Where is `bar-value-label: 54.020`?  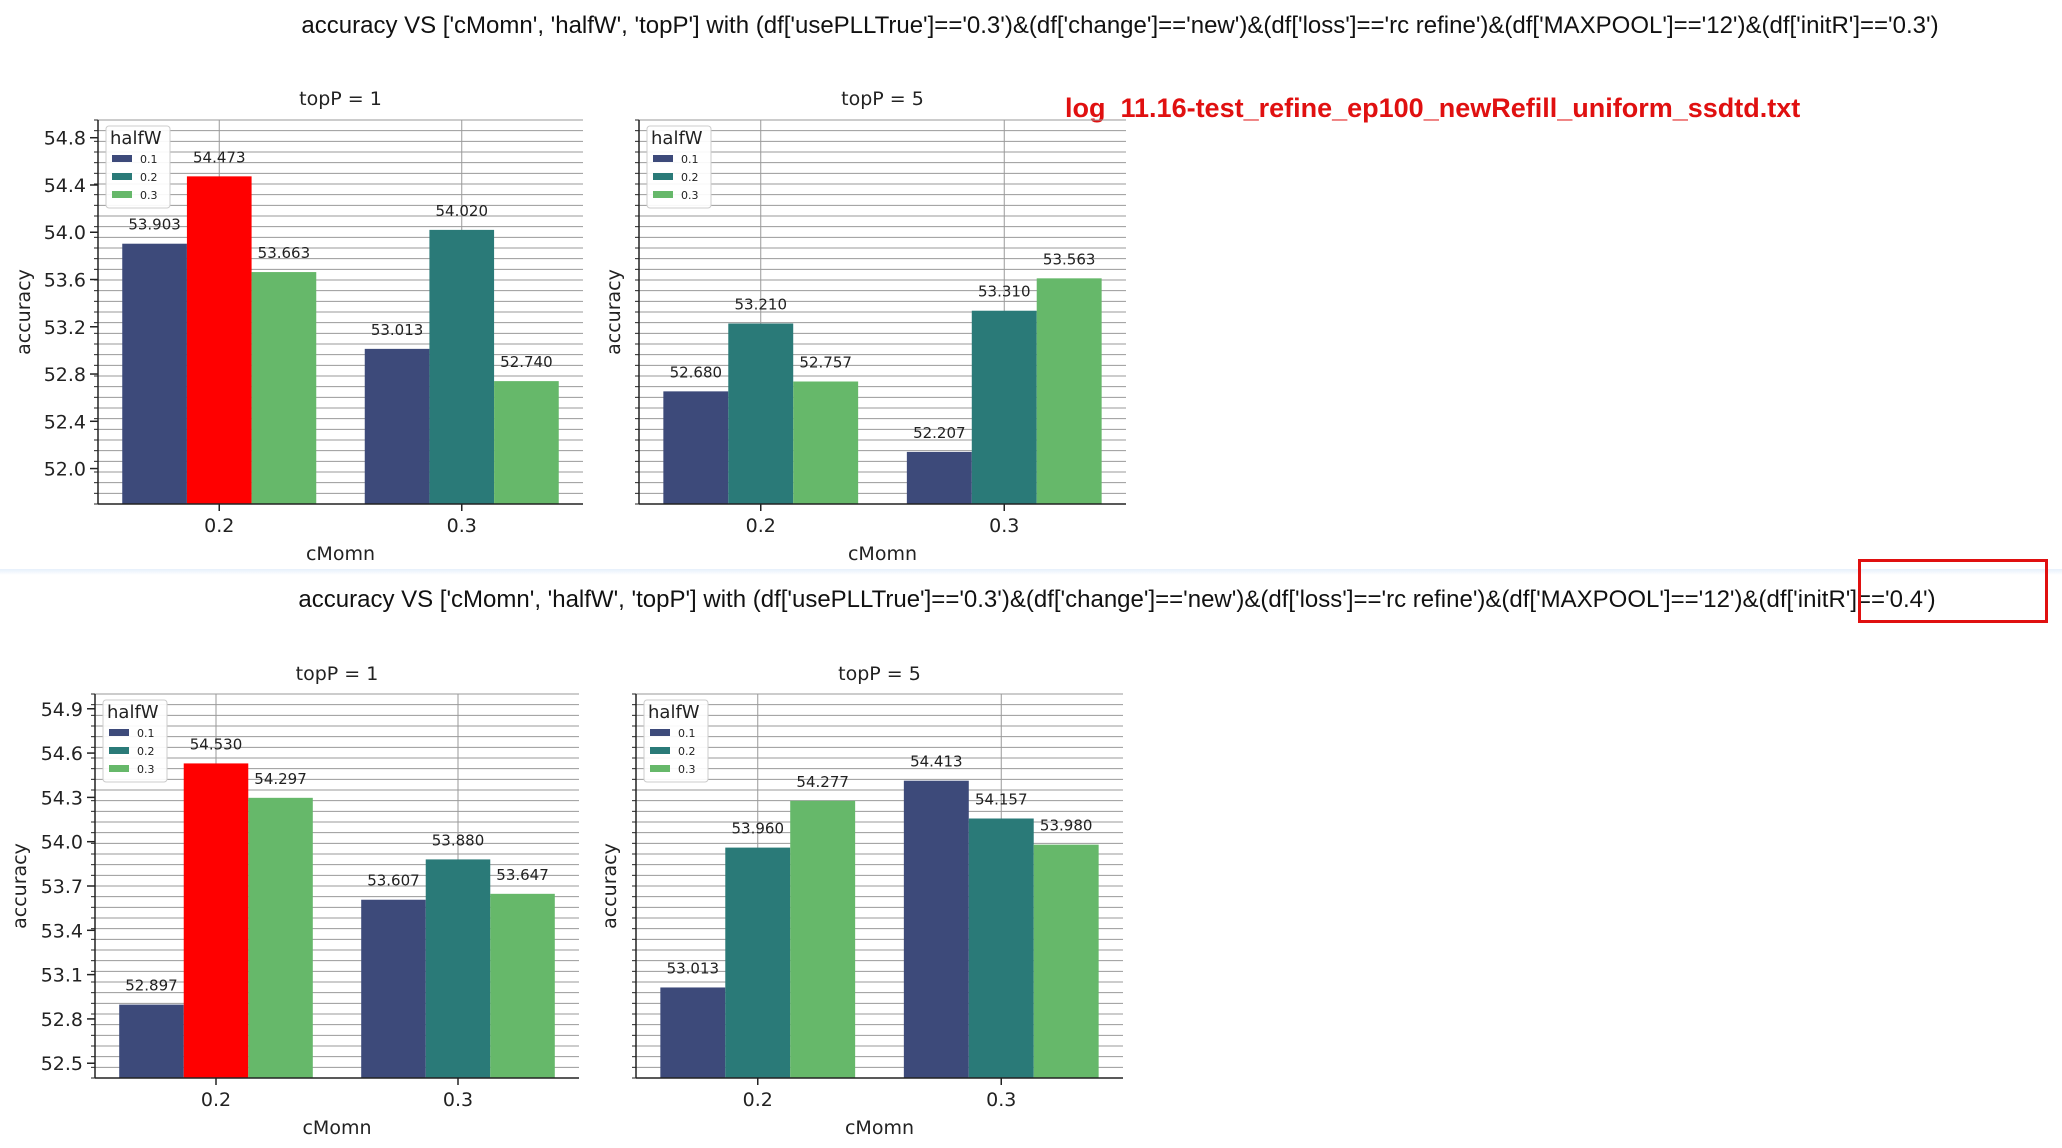 bar-value-label: 54.020 is located at coordinates (462, 211).